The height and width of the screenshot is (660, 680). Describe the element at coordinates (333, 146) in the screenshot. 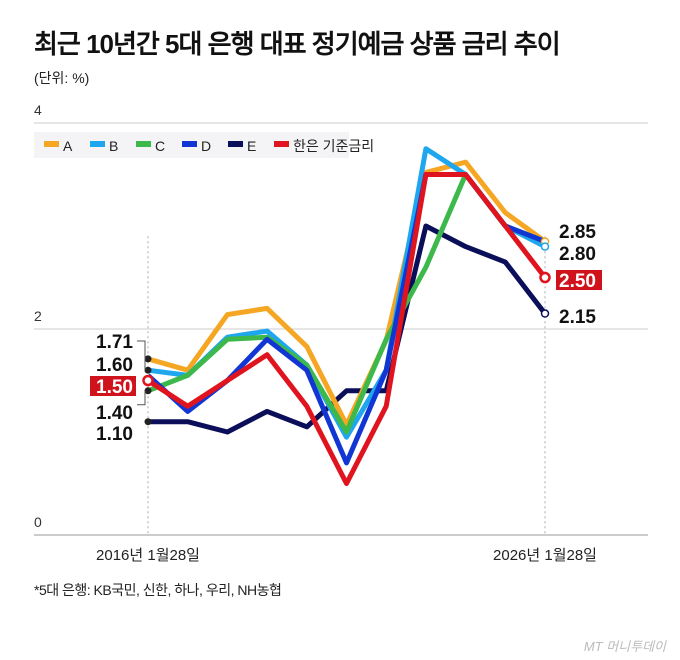

I see `legend-label: 한은 기준금리` at that location.